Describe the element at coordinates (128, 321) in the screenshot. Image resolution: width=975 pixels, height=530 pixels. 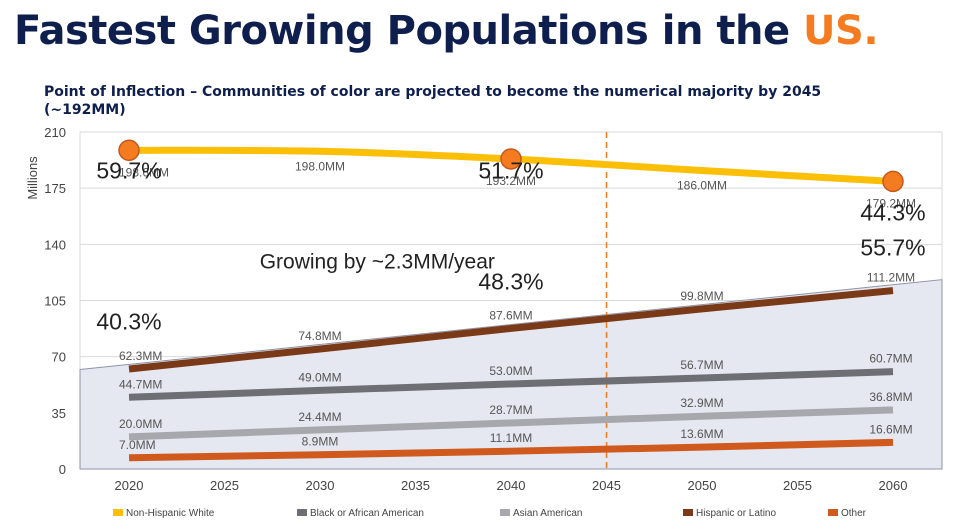
I see `percent-annotation: 40.3%` at that location.